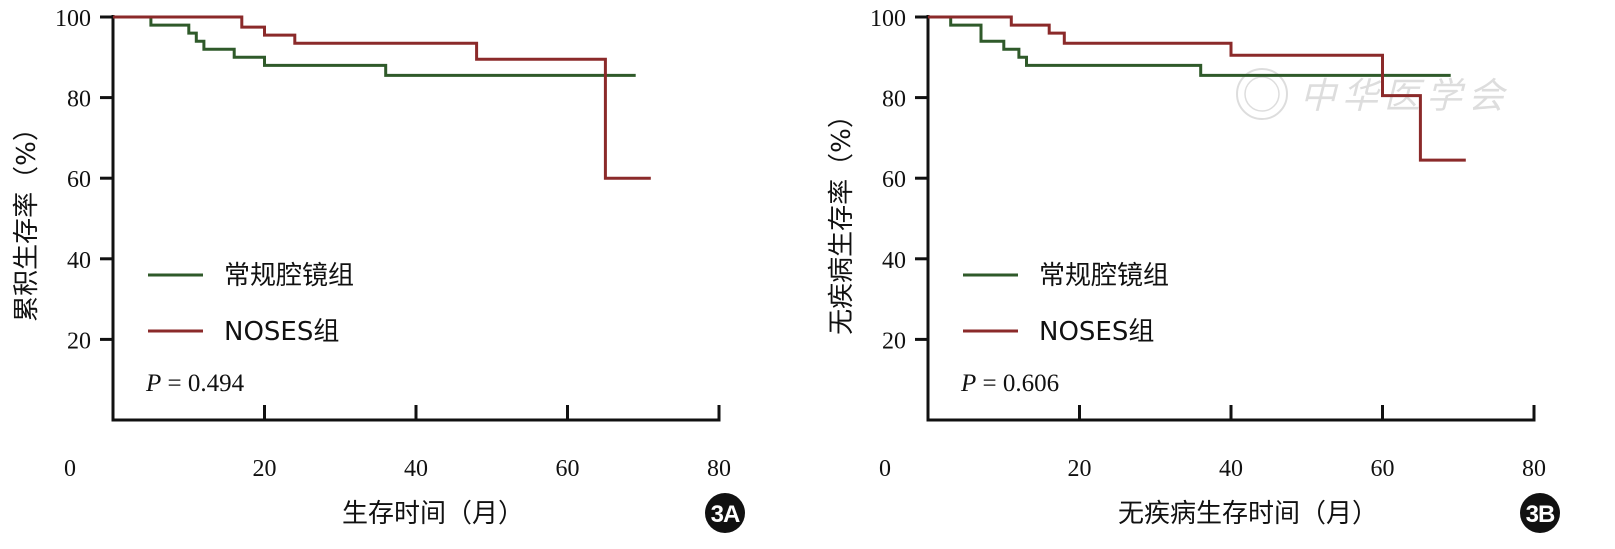 The image size is (1615, 549). What do you see at coordinates (27, 218) in the screenshot?
I see `y-axis-title: 累积生存率（%）` at bounding box center [27, 218].